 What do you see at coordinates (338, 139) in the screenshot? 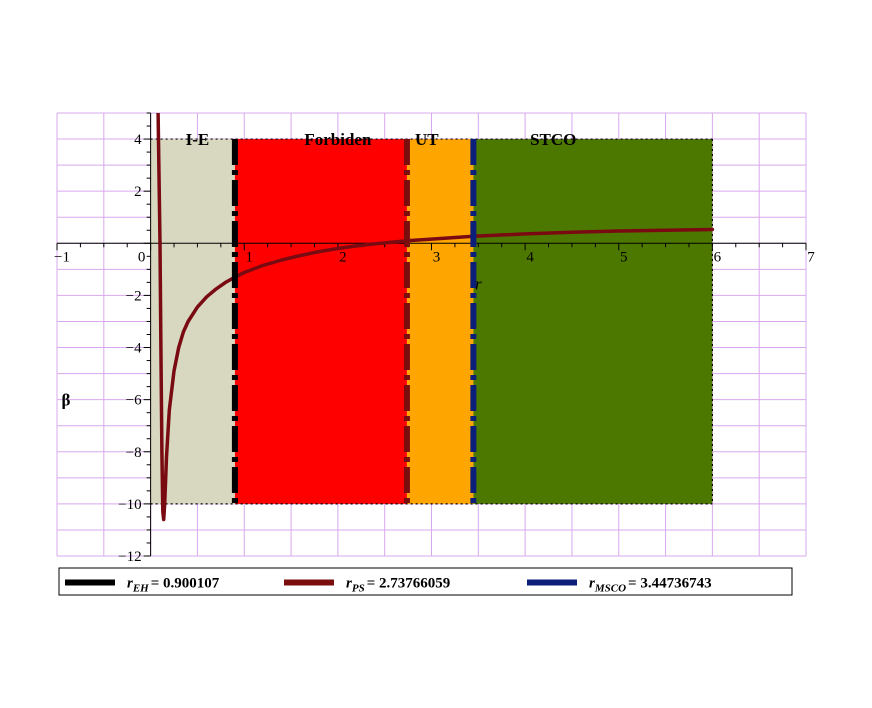
I see `region-label-forbiden: Forbiden` at bounding box center [338, 139].